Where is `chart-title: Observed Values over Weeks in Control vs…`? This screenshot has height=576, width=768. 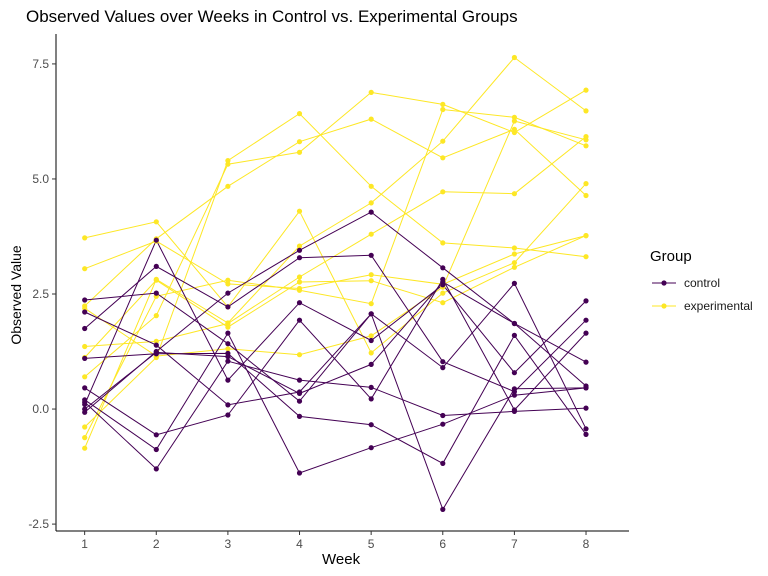 chart-title: Observed Values over Weeks in Control vs… is located at coordinates (272, 16).